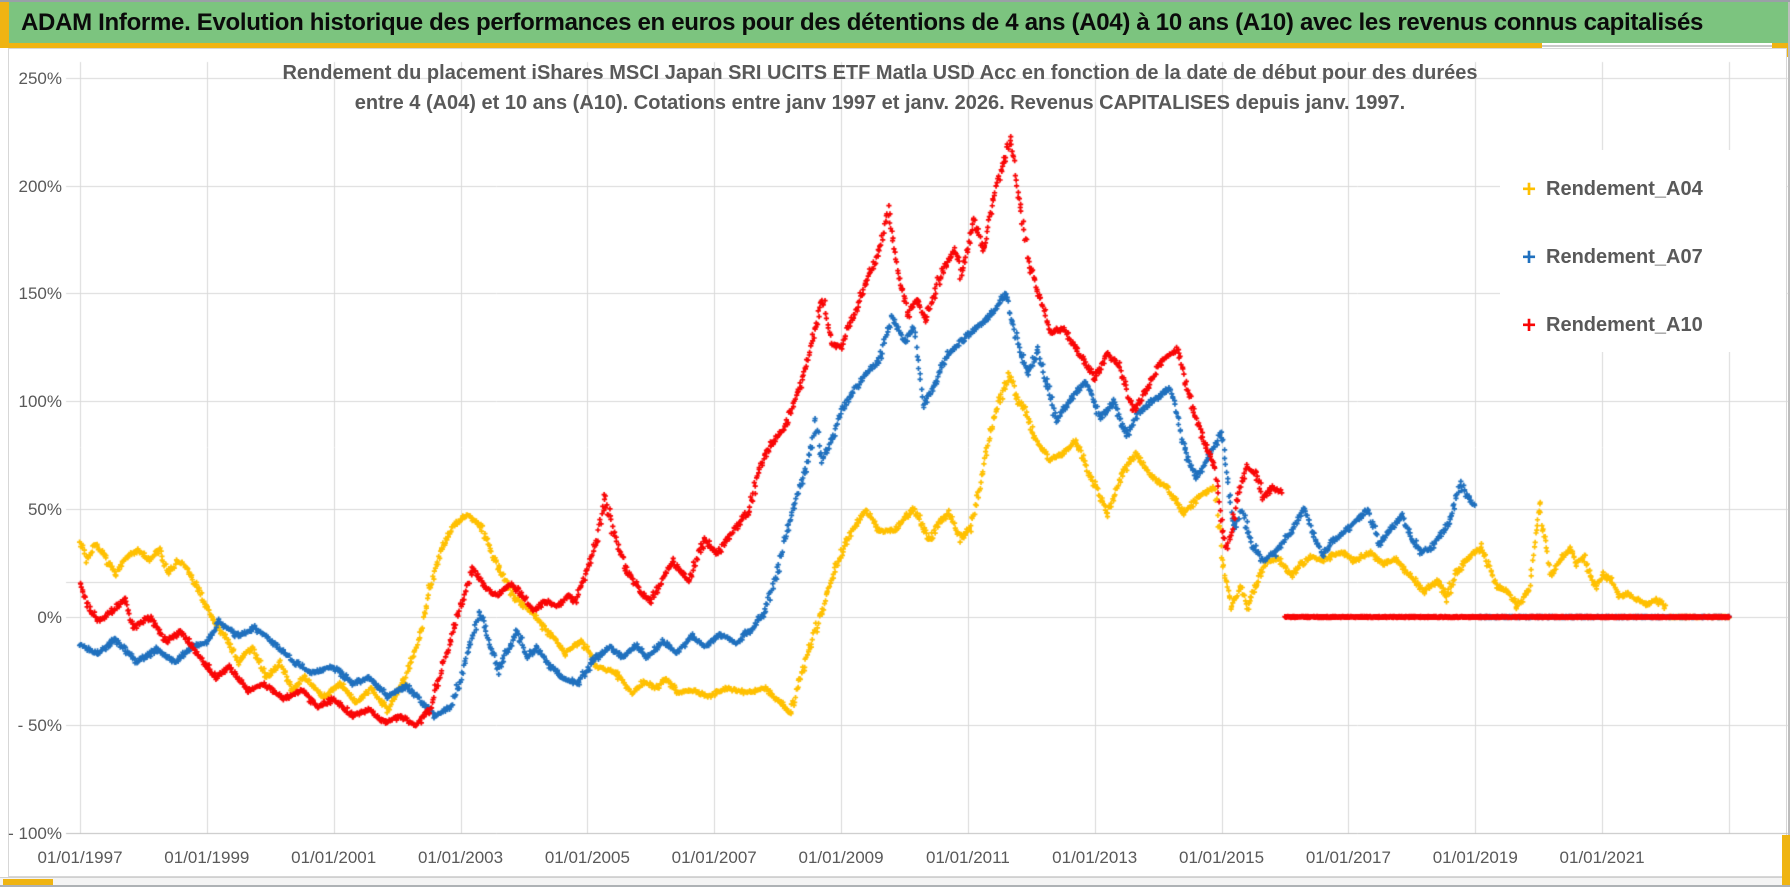  I want to click on legend-item-a10: + Rendement_A10, so click(1612, 325).